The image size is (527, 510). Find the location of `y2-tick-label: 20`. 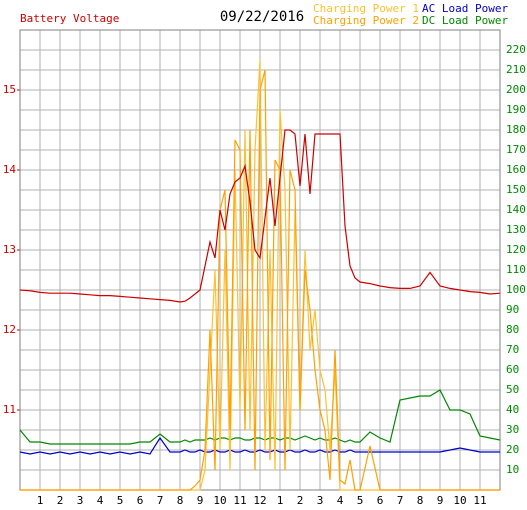

y2-tick-label: 20 is located at coordinates (512, 449).